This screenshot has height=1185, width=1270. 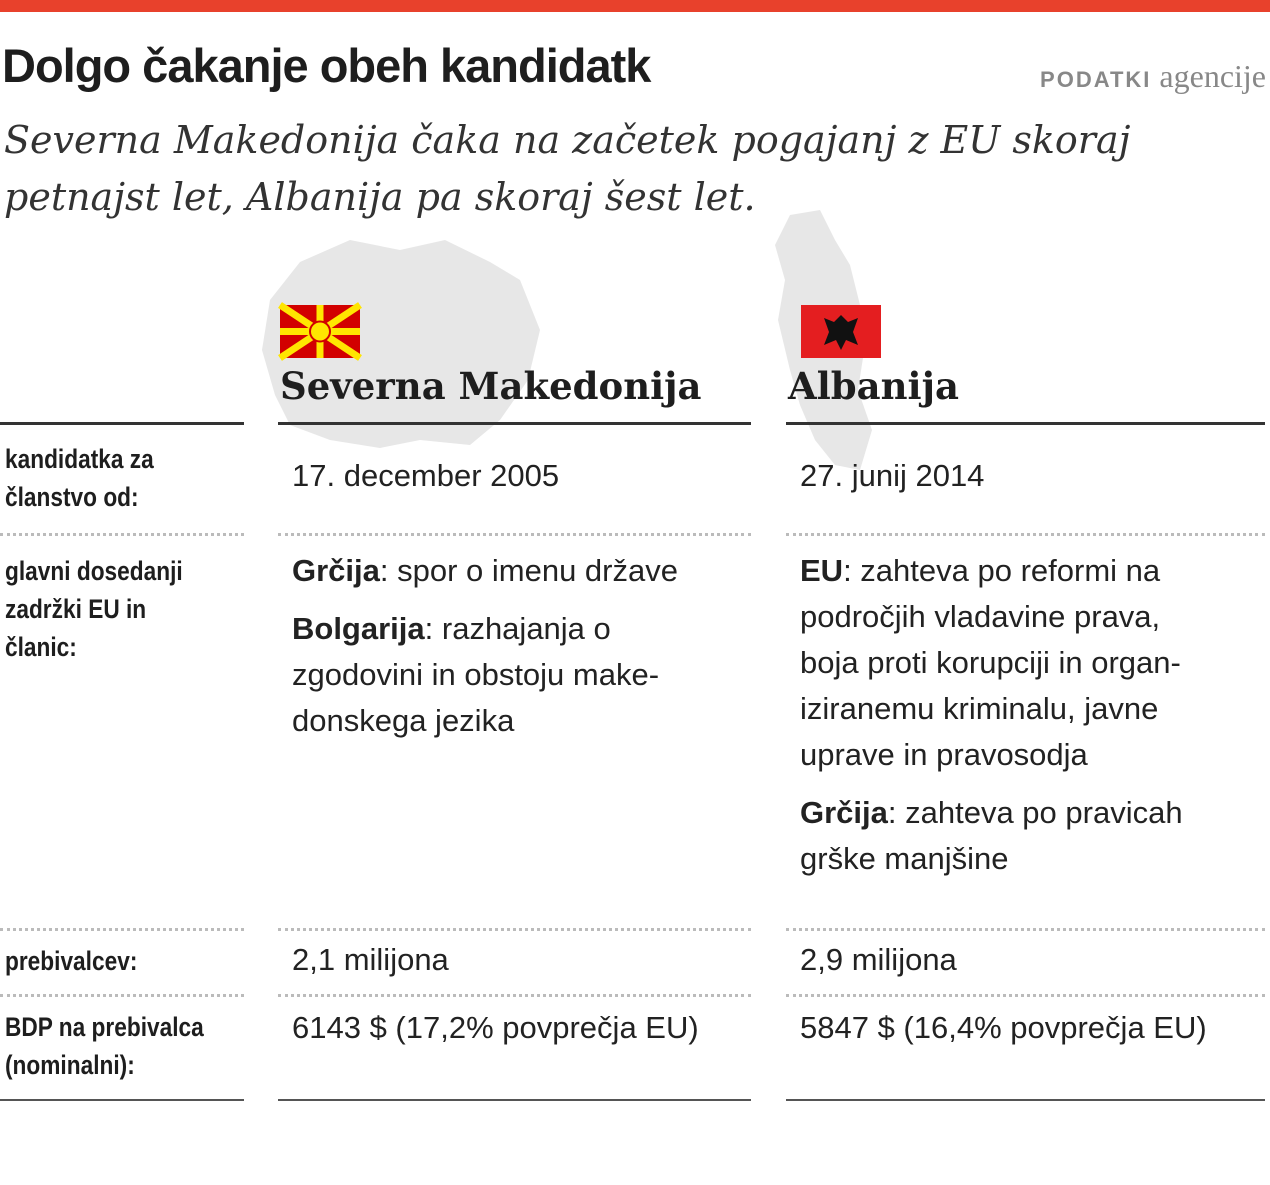 I want to click on row-label-line: BDP na prebivalca, so click(x=104, y=1027).